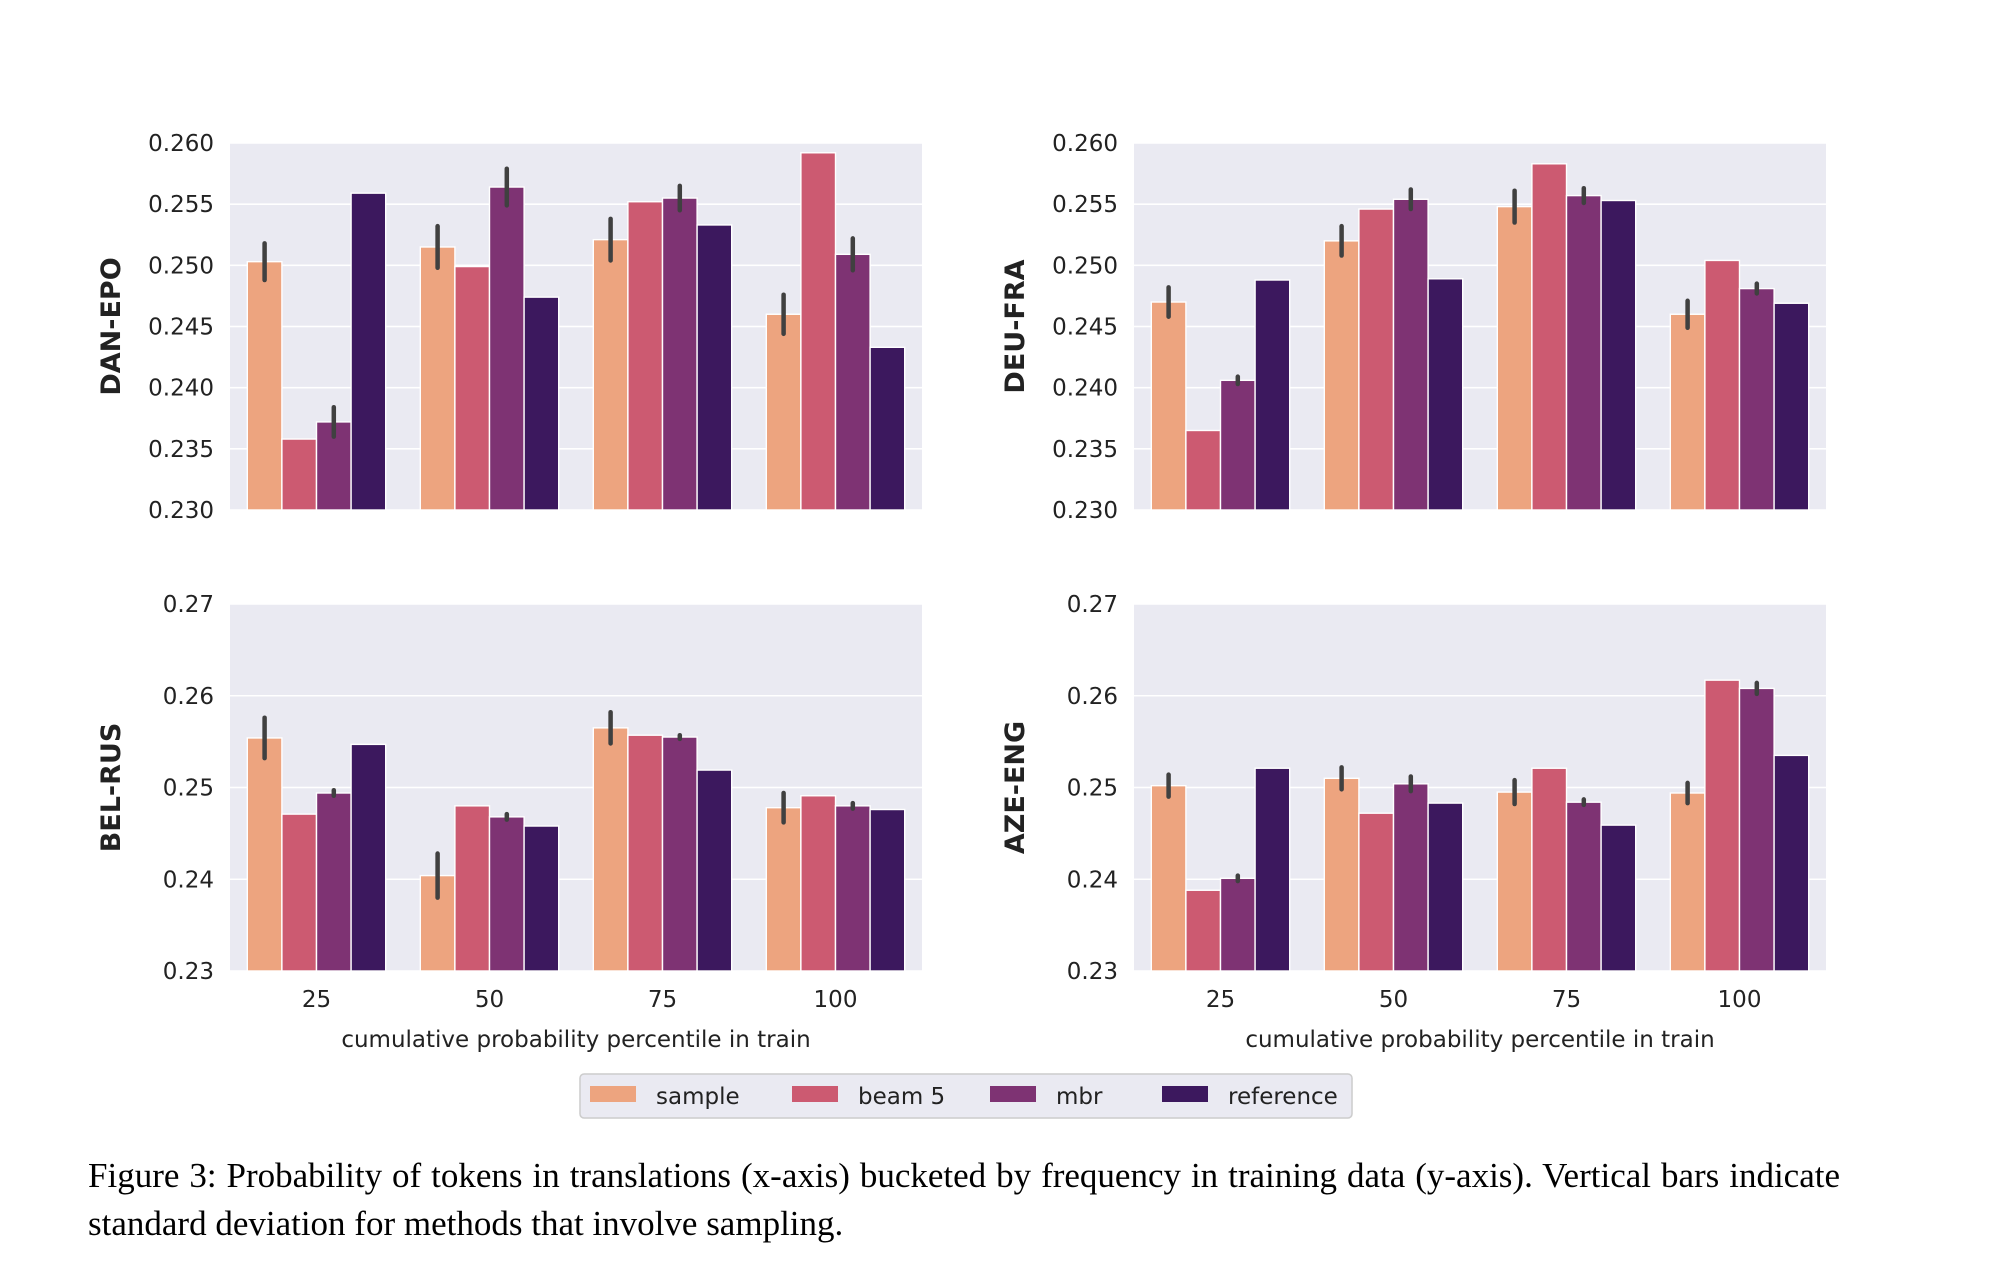 Image resolution: width=1992 pixels, height=1272 pixels. What do you see at coordinates (181, 511) in the screenshot?
I see `y-tick-label: 0.230` at bounding box center [181, 511].